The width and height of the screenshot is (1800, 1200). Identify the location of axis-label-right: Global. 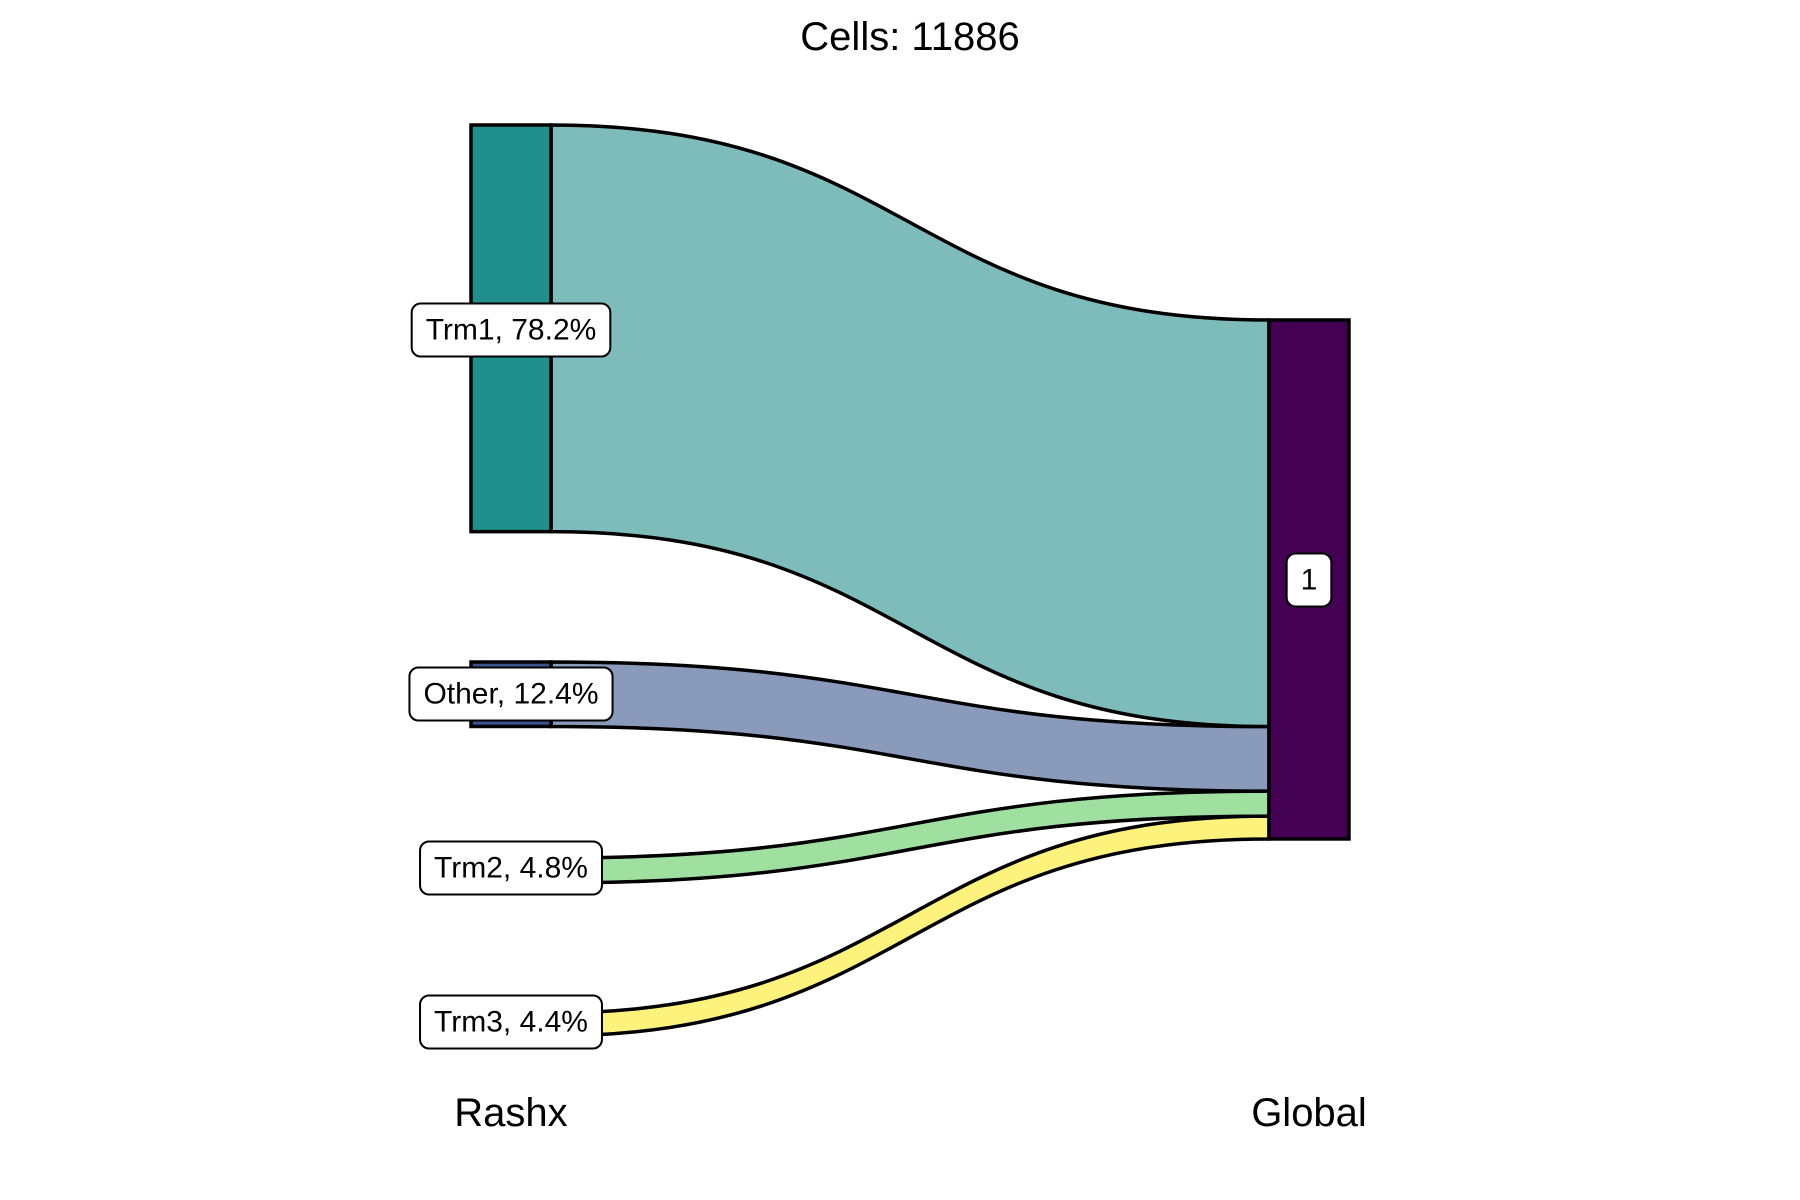
(1309, 1113).